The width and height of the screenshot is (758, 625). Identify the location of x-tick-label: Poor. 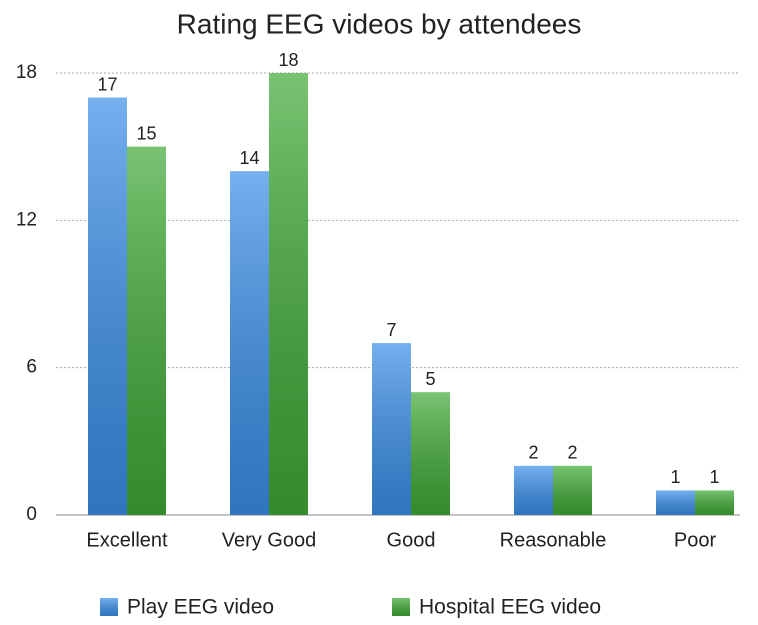
(695, 540).